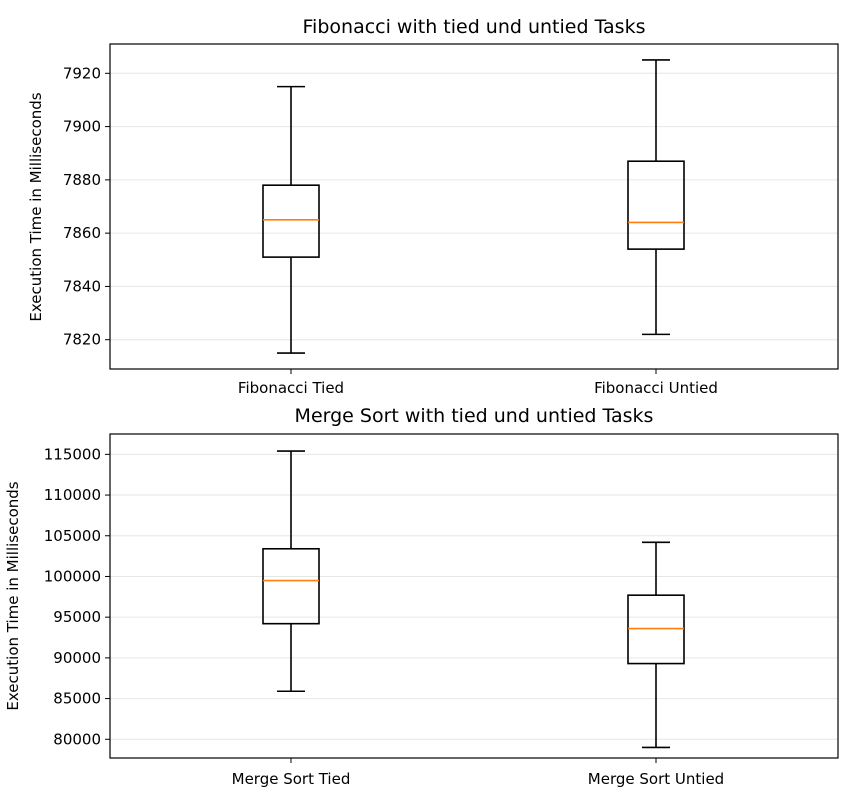 The width and height of the screenshot is (843, 793). What do you see at coordinates (291, 779) in the screenshot?
I see `x-tick-label: Merge Sort Tied` at bounding box center [291, 779].